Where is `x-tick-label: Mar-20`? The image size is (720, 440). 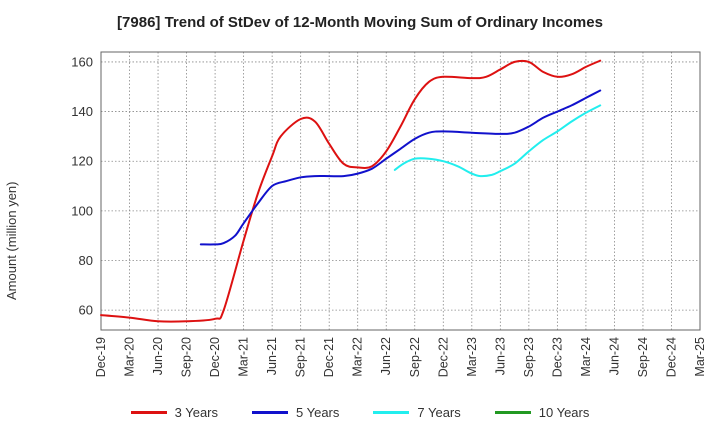 x-tick-label: Mar-20 is located at coordinates (130, 357).